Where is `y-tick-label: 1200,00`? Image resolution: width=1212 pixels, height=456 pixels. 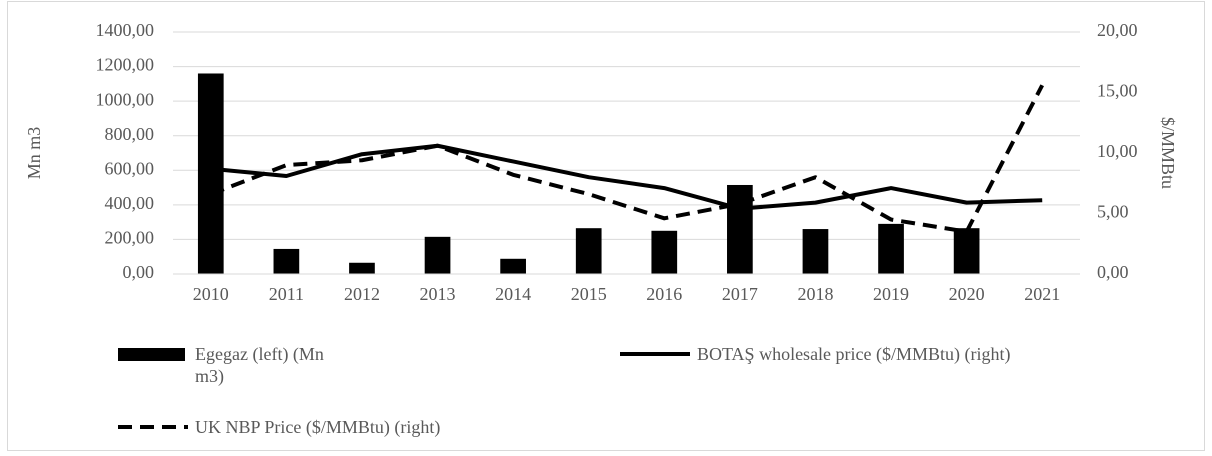 y-tick-label: 1200,00 is located at coordinates (125, 65).